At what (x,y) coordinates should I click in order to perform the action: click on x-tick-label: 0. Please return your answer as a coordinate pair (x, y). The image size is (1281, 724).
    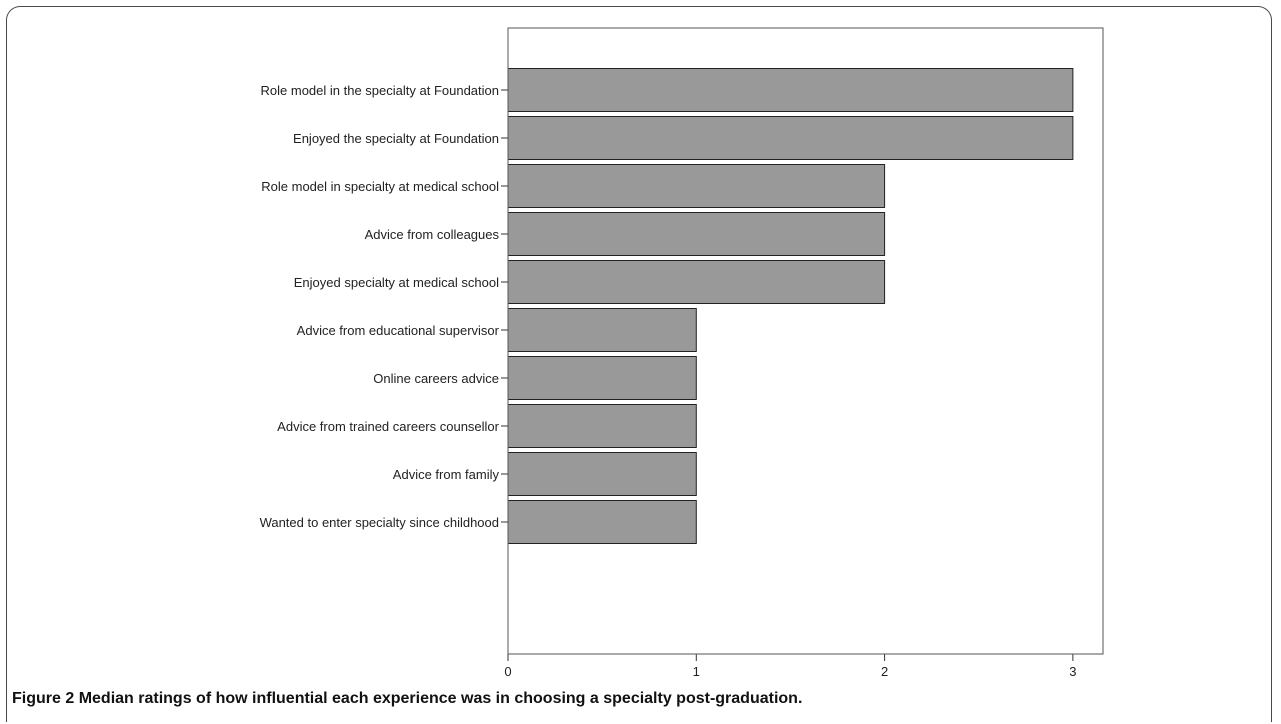
    Looking at the image, I should click on (507, 671).